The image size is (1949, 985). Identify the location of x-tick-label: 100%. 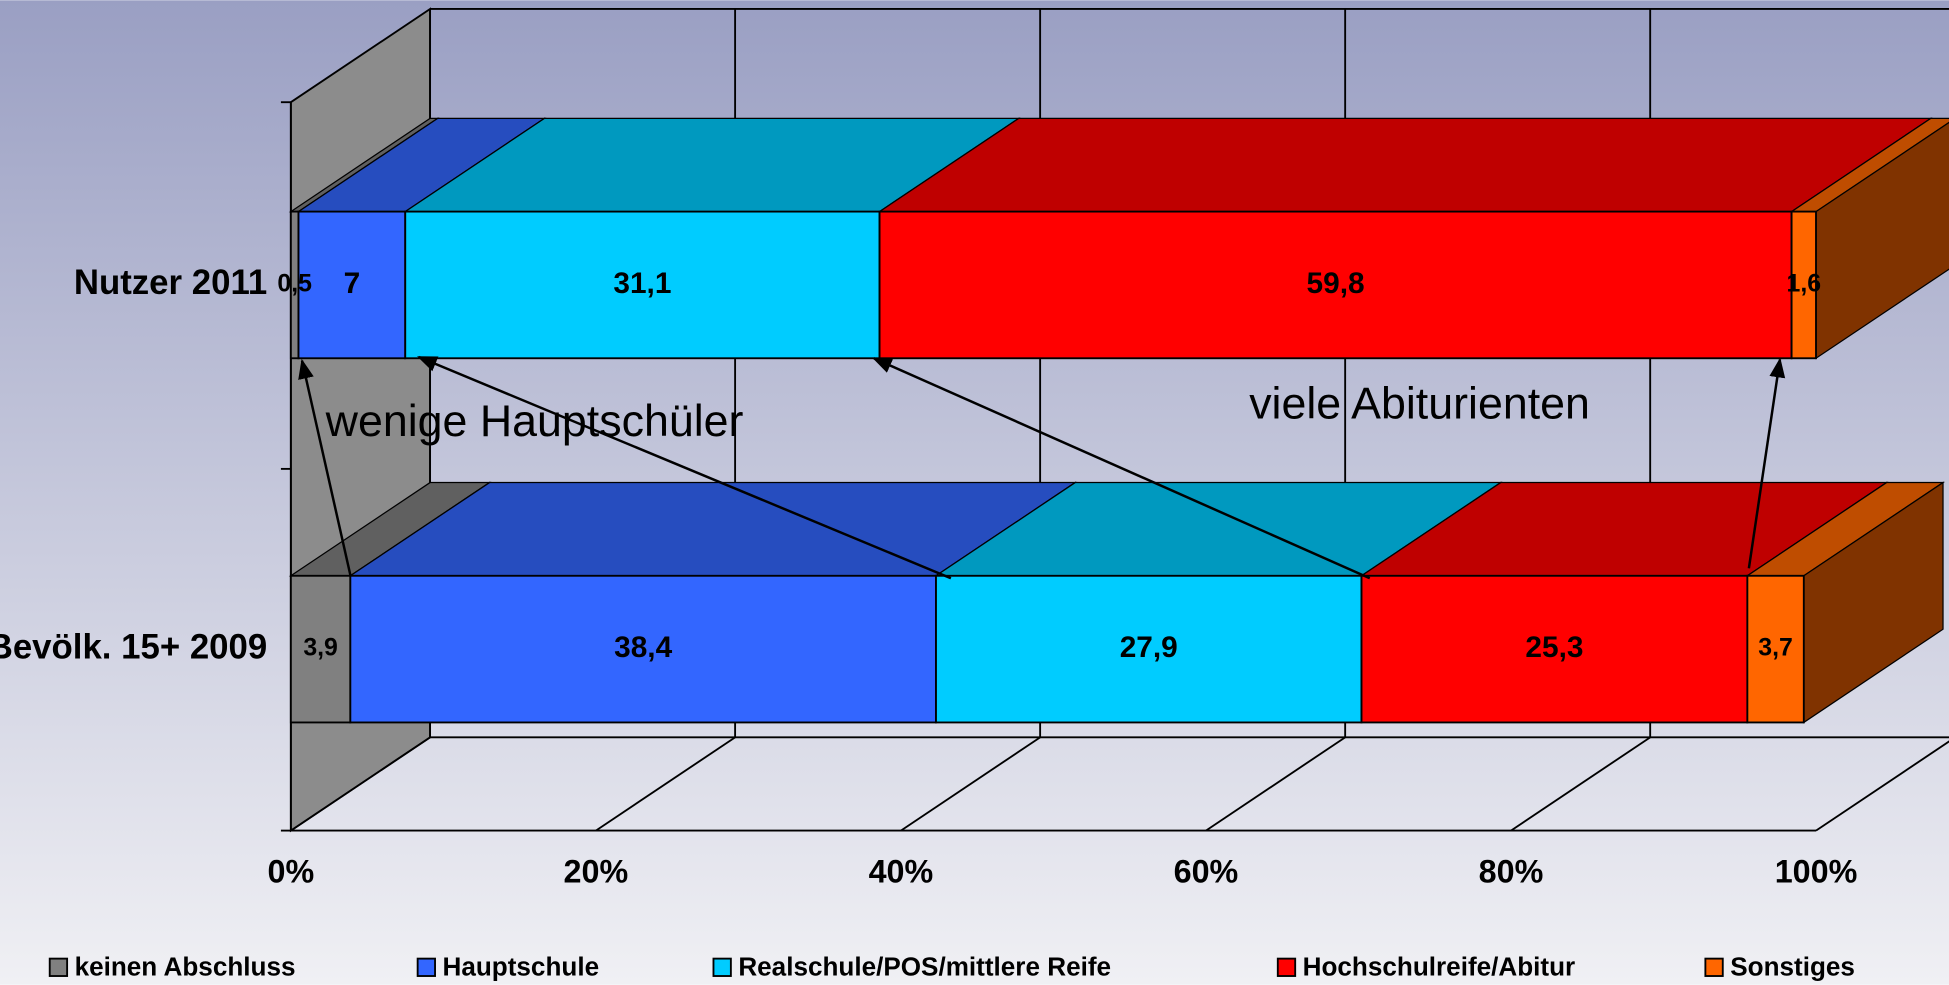
(1816, 872).